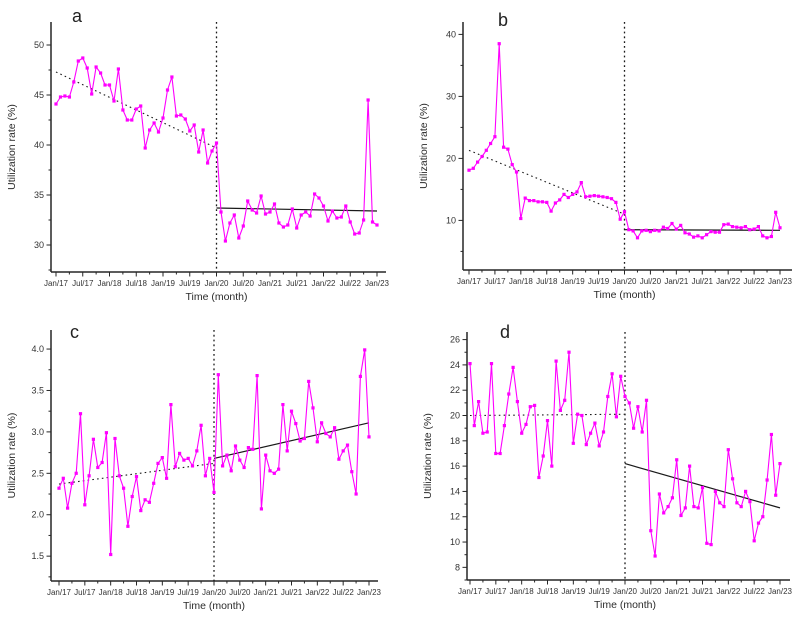 The height and width of the screenshot is (621, 800). I want to click on x-tick-label: Jan/18, so click(109, 283).